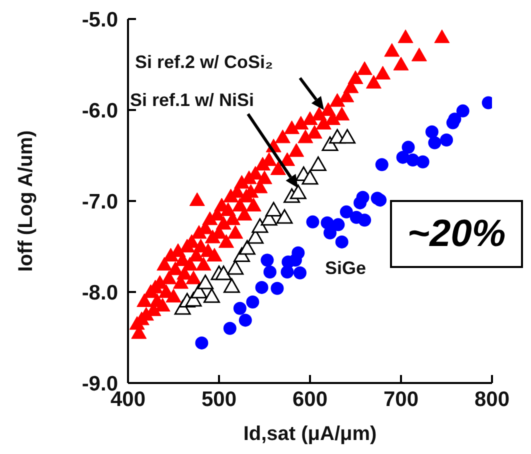 Image resolution: width=531 pixels, height=454 pixels. I want to click on text: Si ref.2 w/ CoSi₂, so click(204, 62).